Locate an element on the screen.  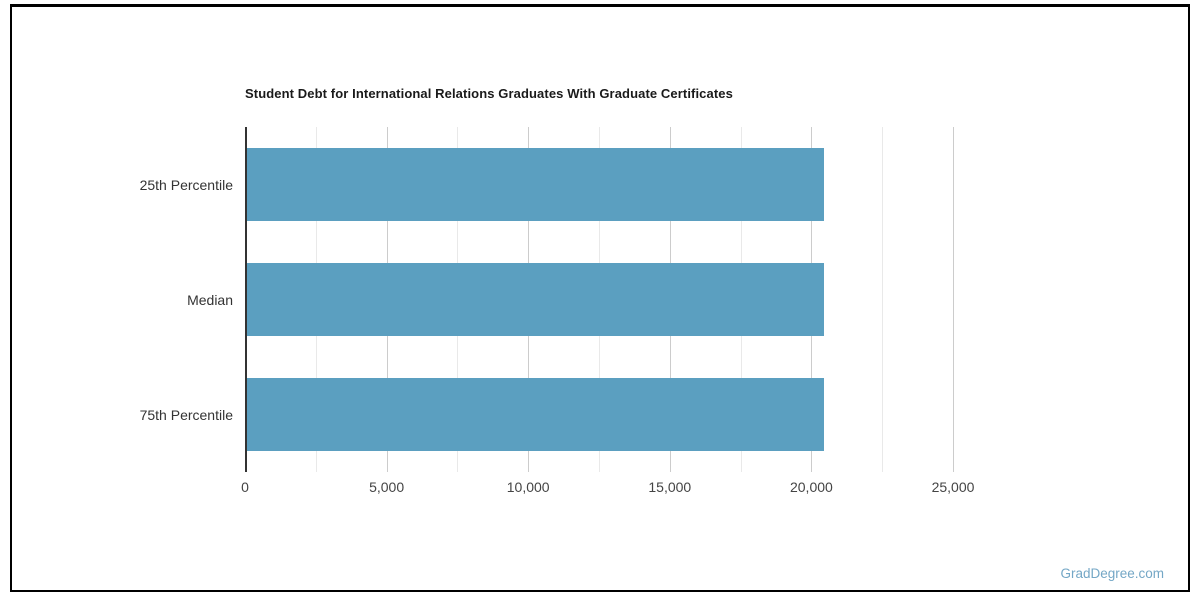
category-label: 75th Percentile is located at coordinates (186, 414).